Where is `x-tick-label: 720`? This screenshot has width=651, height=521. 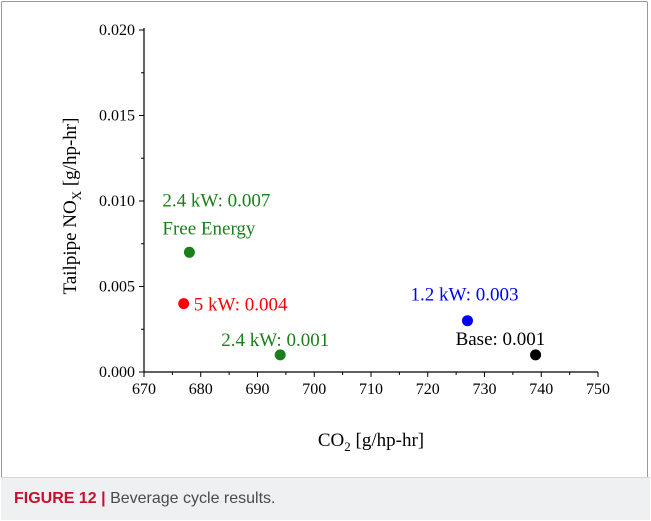 x-tick-label: 720 is located at coordinates (428, 389).